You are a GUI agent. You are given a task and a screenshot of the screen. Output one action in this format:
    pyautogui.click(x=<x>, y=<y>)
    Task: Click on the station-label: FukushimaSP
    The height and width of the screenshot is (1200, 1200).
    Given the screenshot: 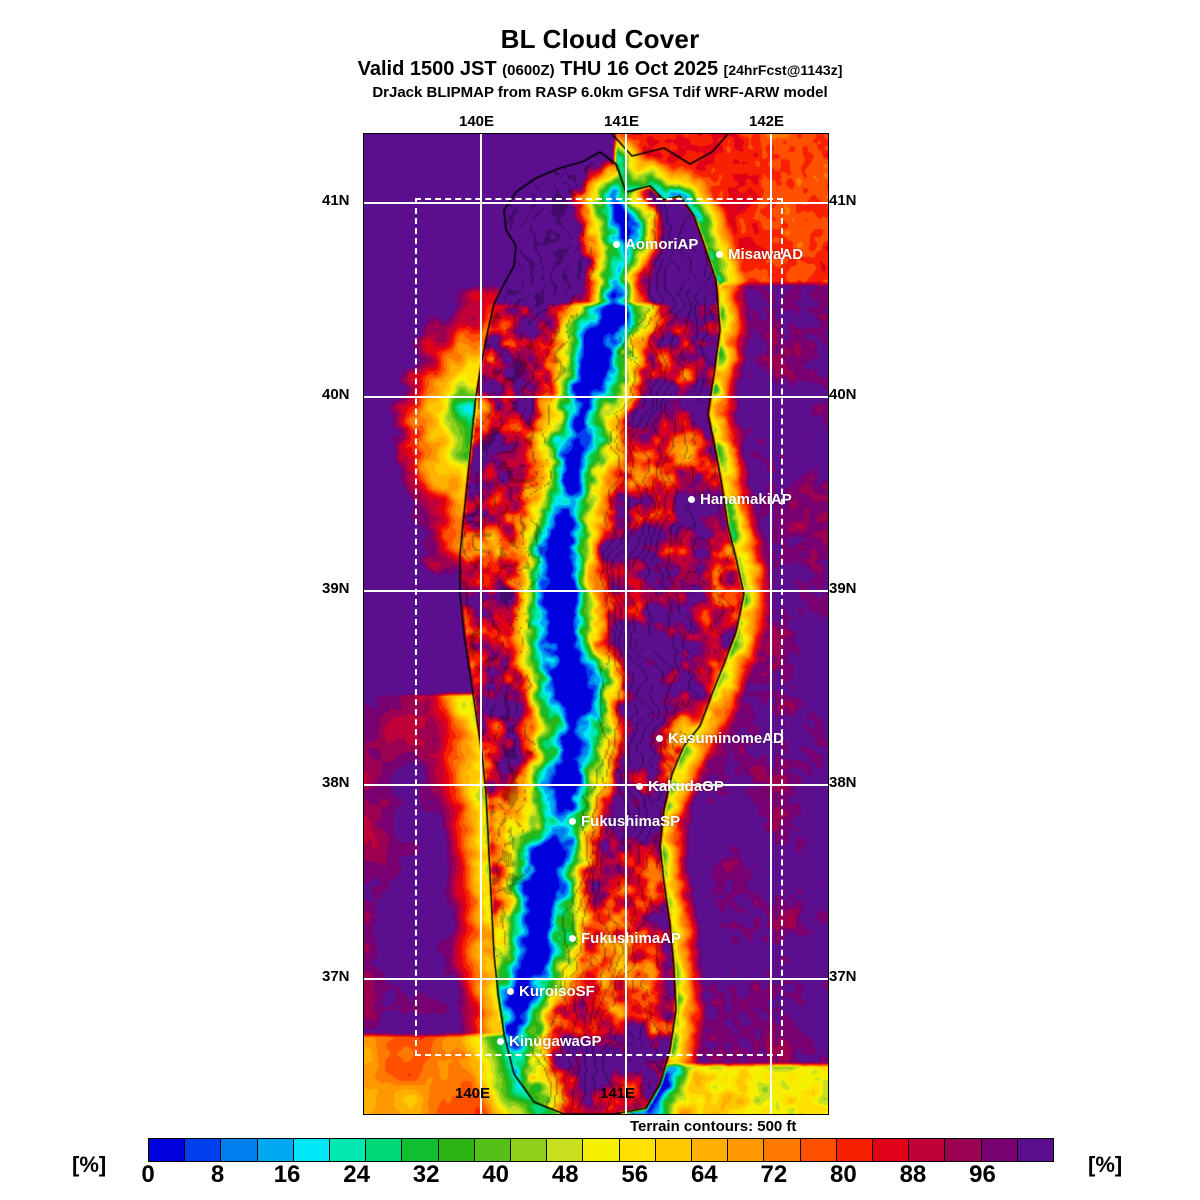 What is the action you would take?
    pyautogui.click(x=631, y=821)
    